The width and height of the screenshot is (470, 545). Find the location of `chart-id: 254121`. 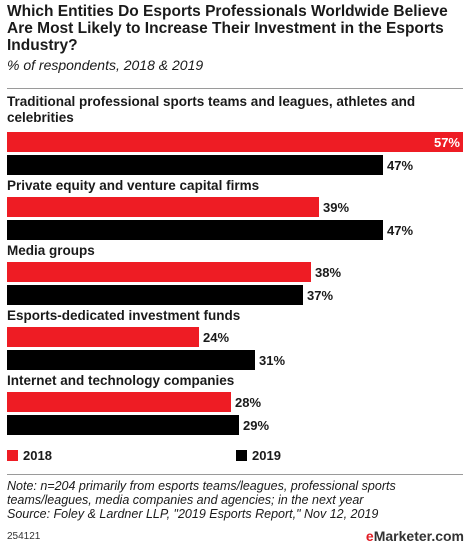

chart-id: 254121 is located at coordinates (24, 536).